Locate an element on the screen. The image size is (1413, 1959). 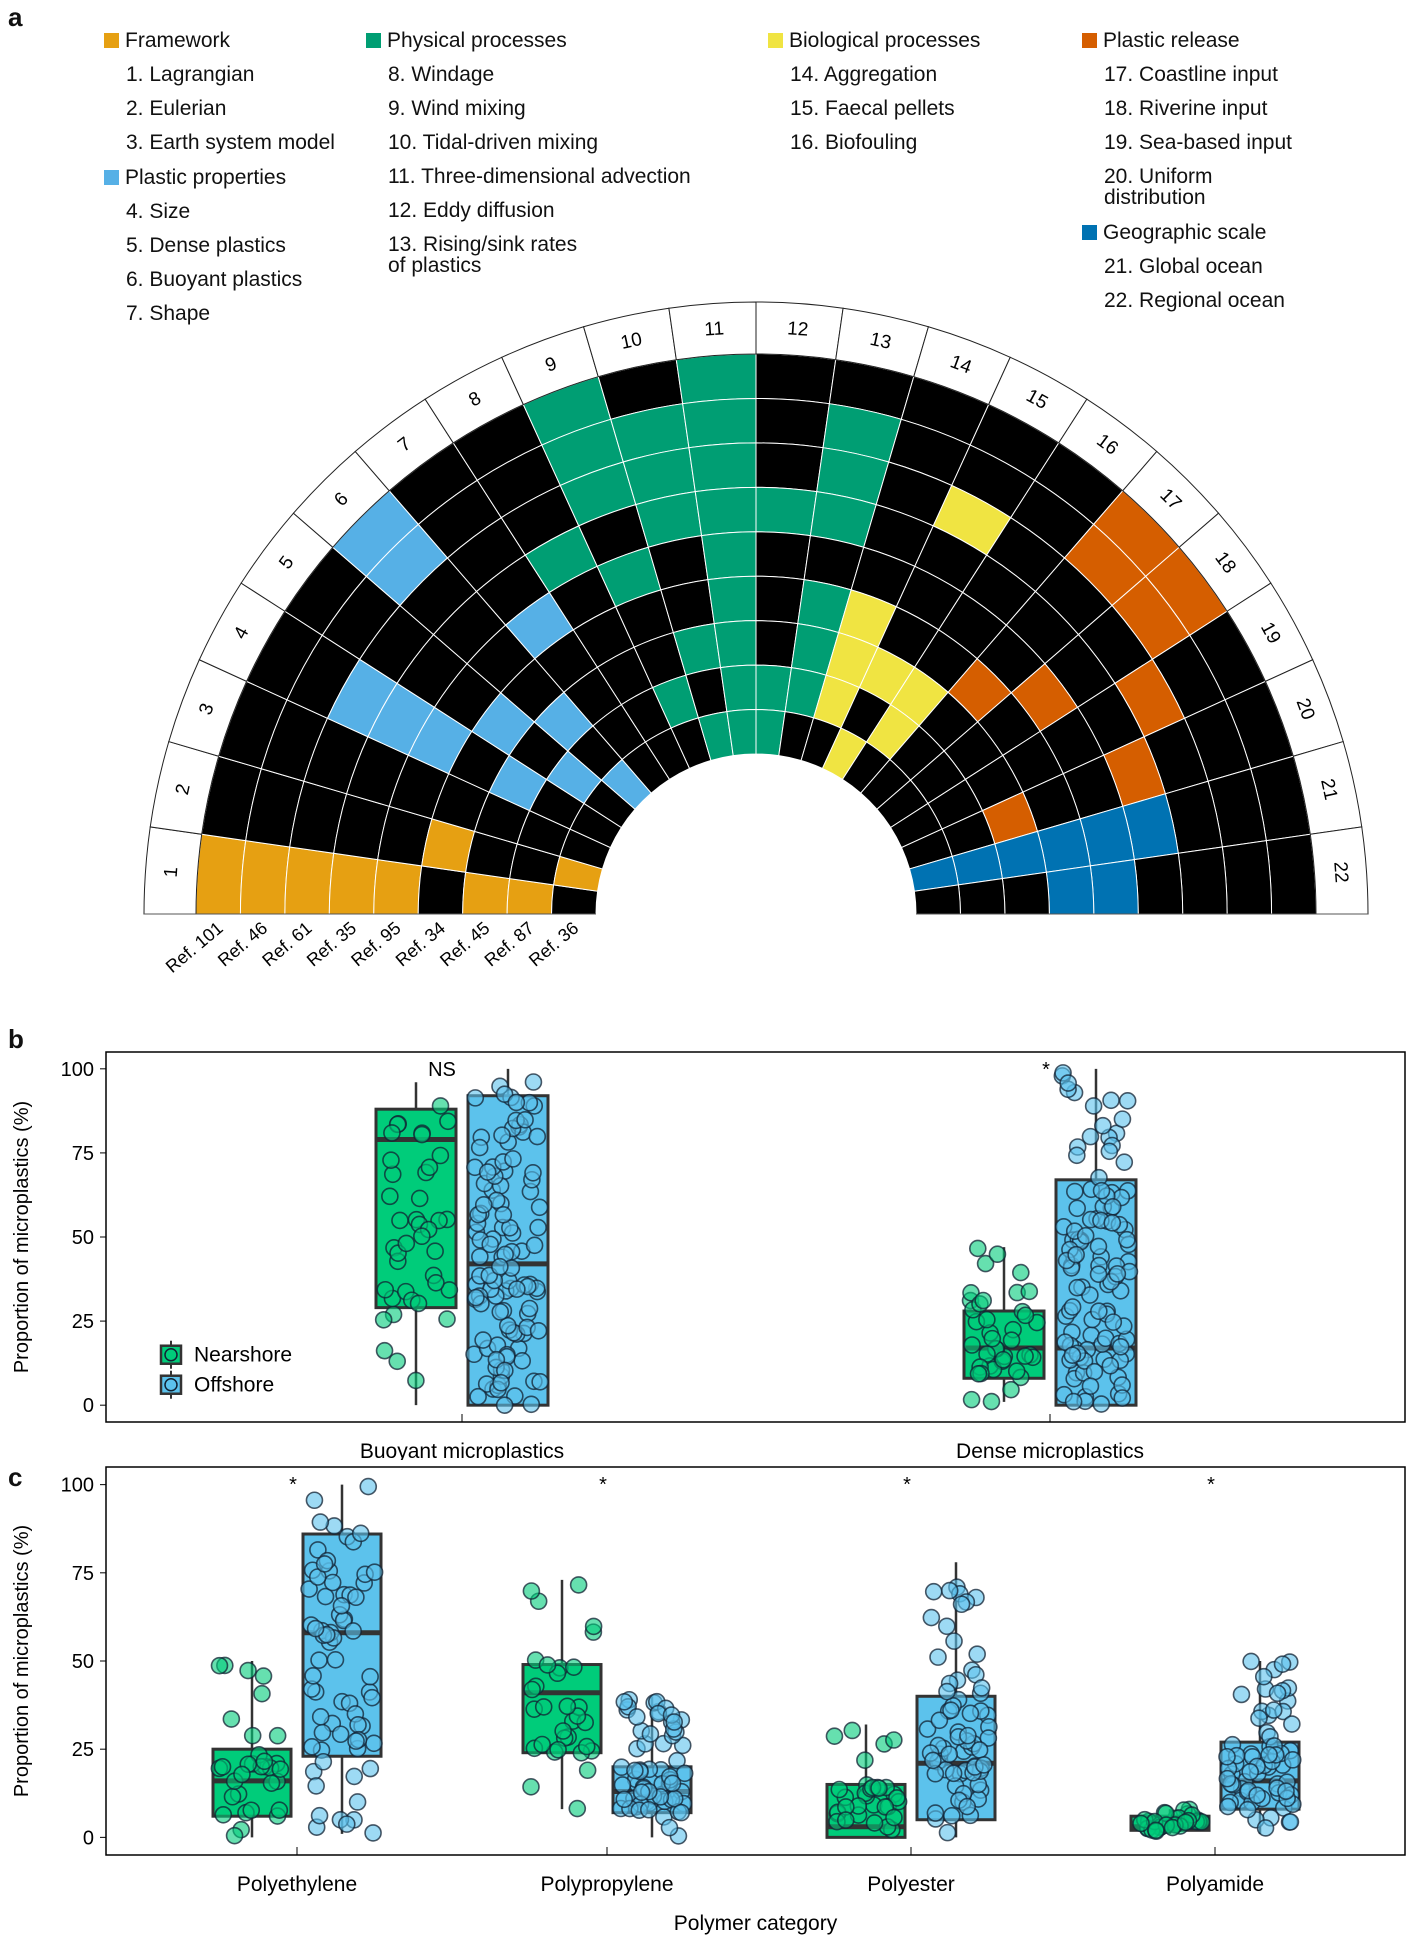
panel-label-a: a is located at coordinates (15, 17).